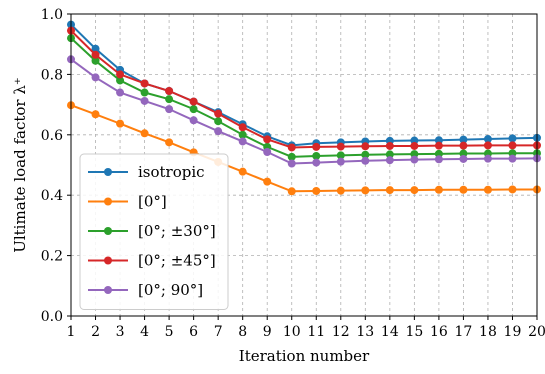 Image resolution: width=545 pixels, height=374 pixels. Describe the element at coordinates (304, 356) in the screenshot. I see `x-axis-label: Iteration number` at that location.